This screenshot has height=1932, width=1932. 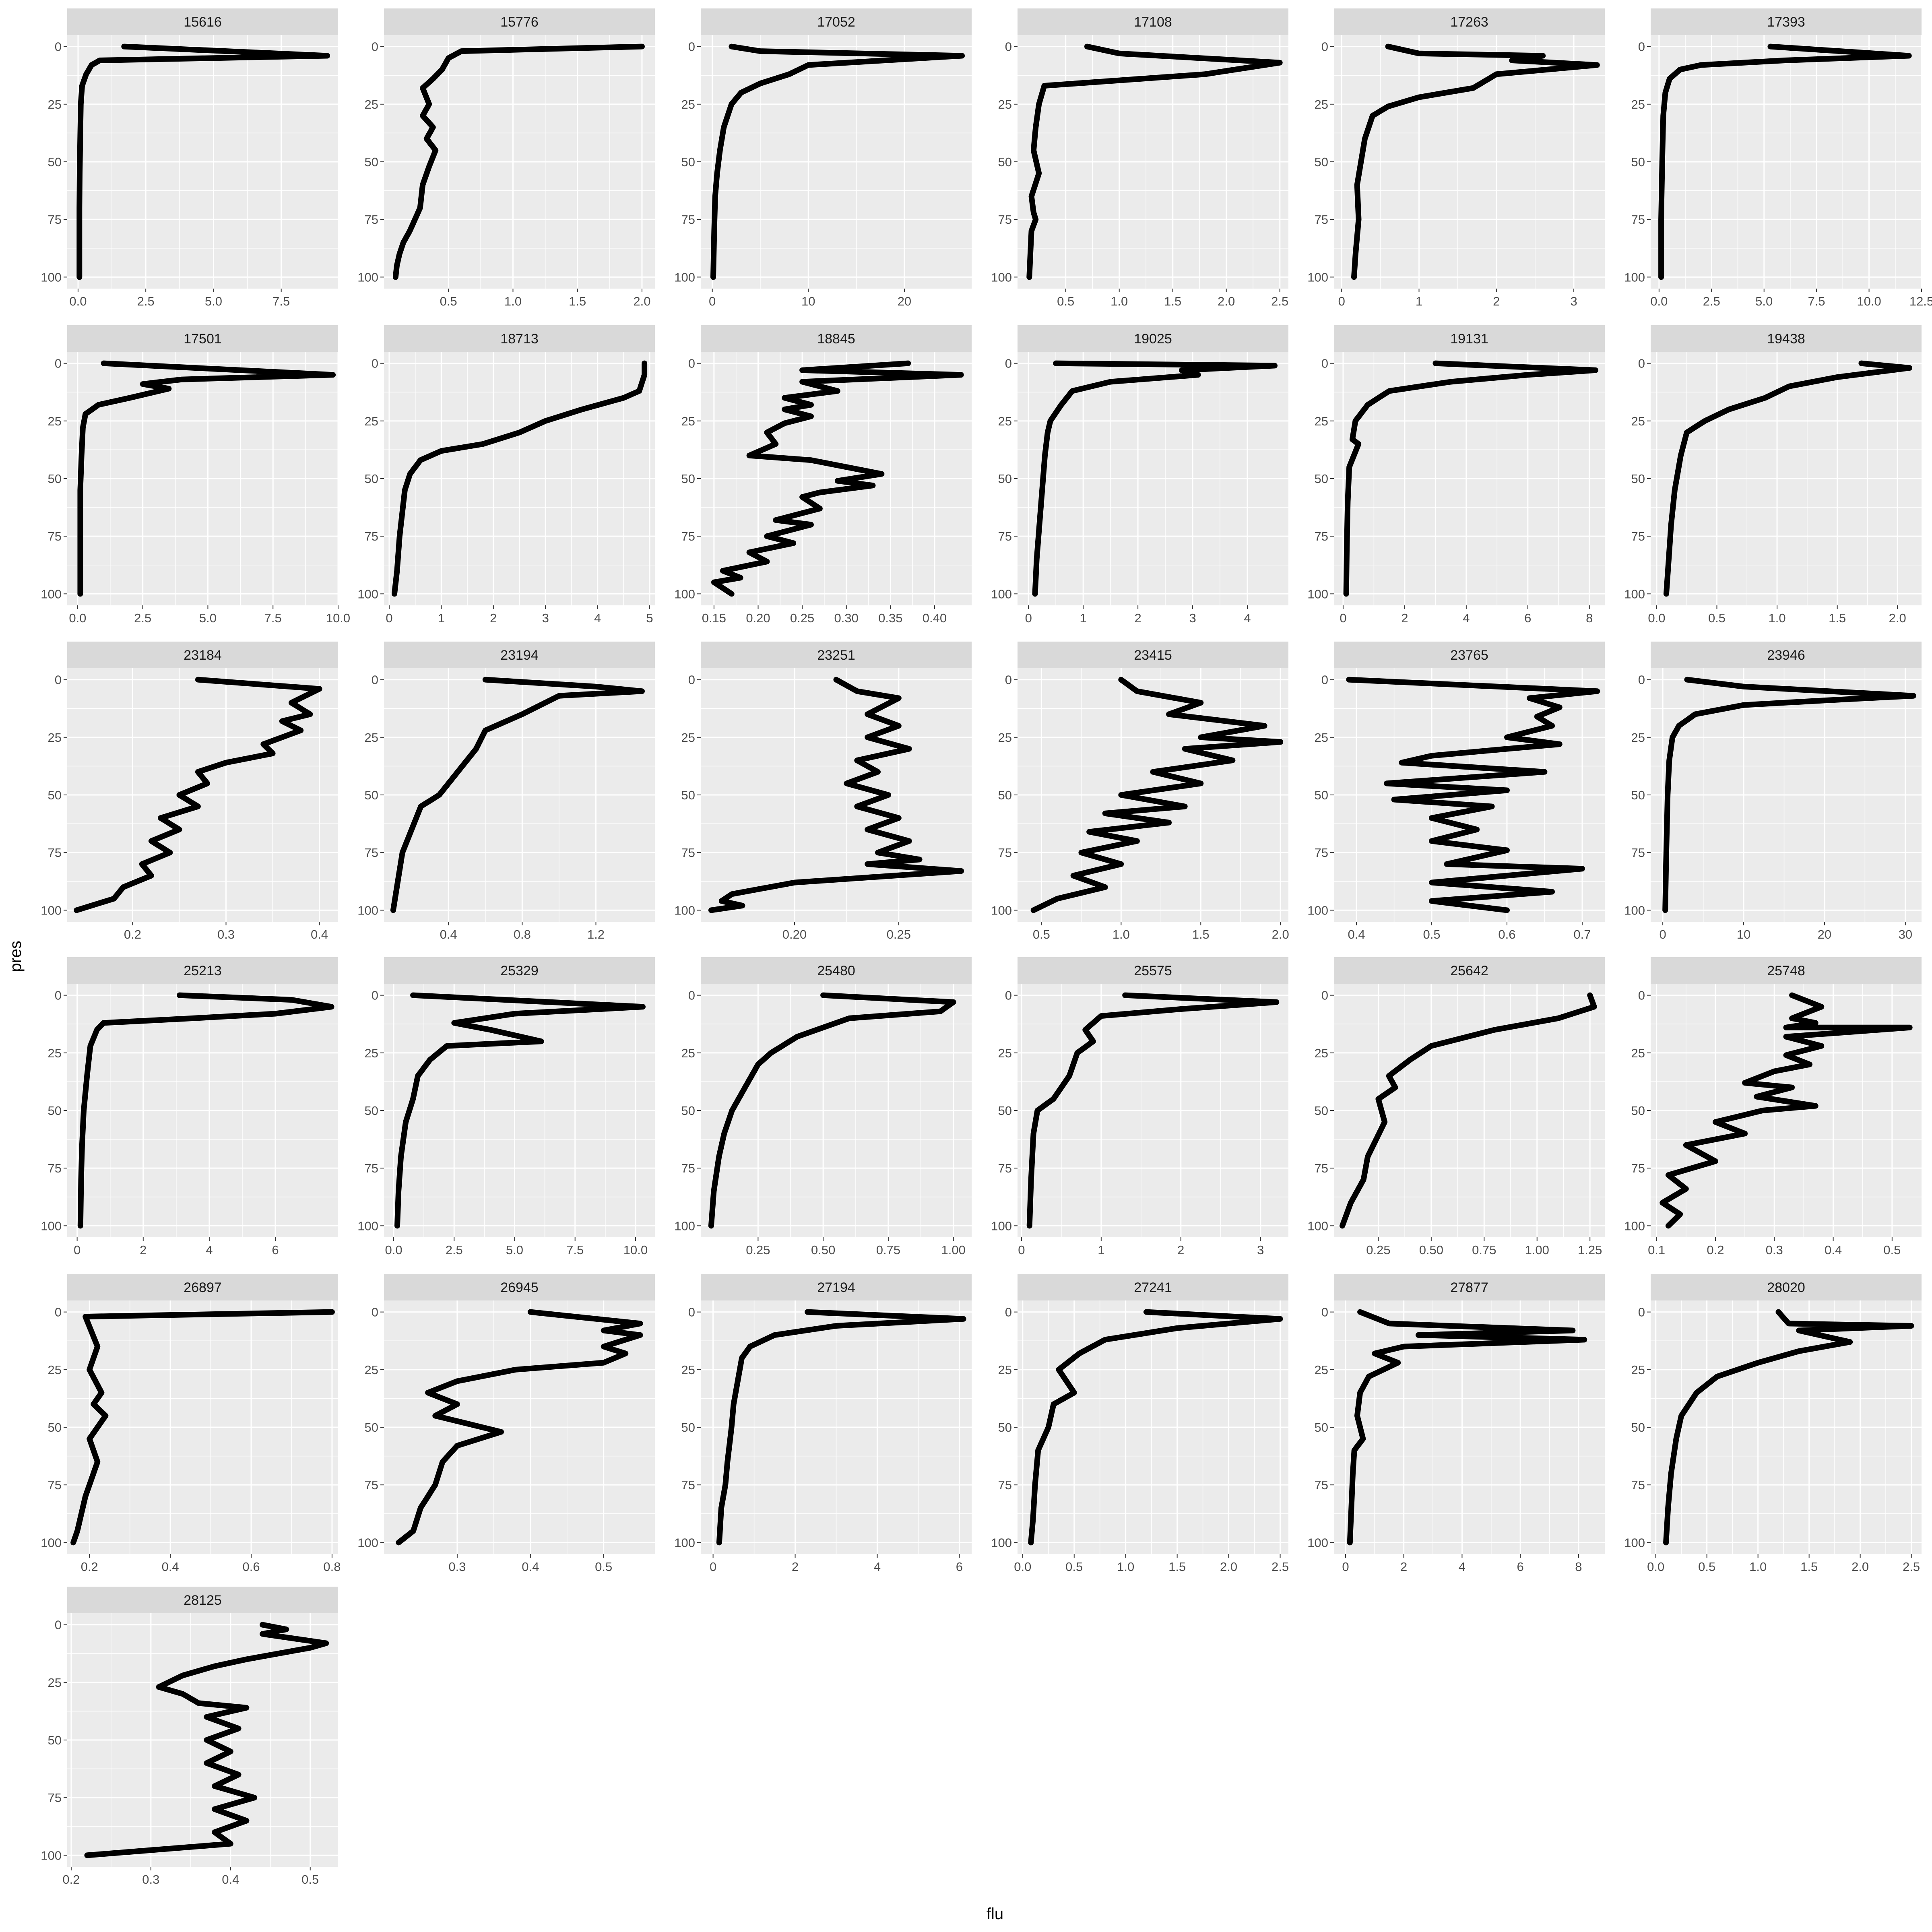 I want to click on x-tick-label: 0.20, so click(x=794, y=934).